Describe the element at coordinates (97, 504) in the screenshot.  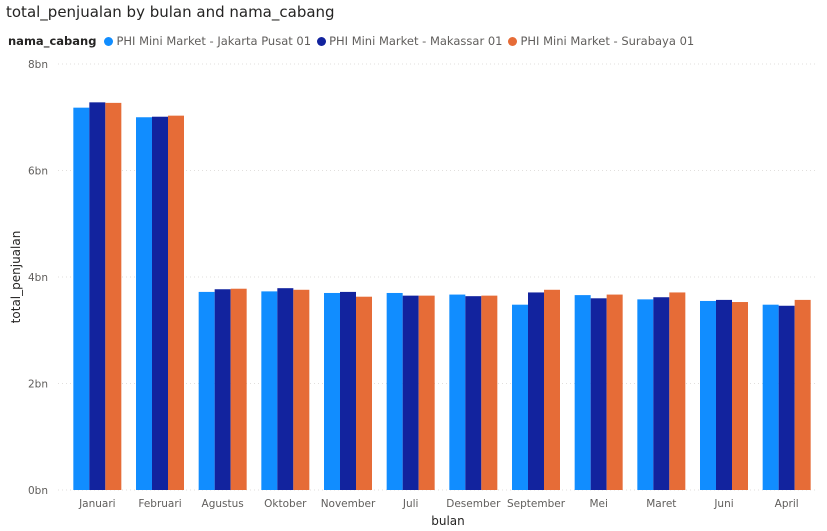
I see `x-tick-label: Januari` at that location.